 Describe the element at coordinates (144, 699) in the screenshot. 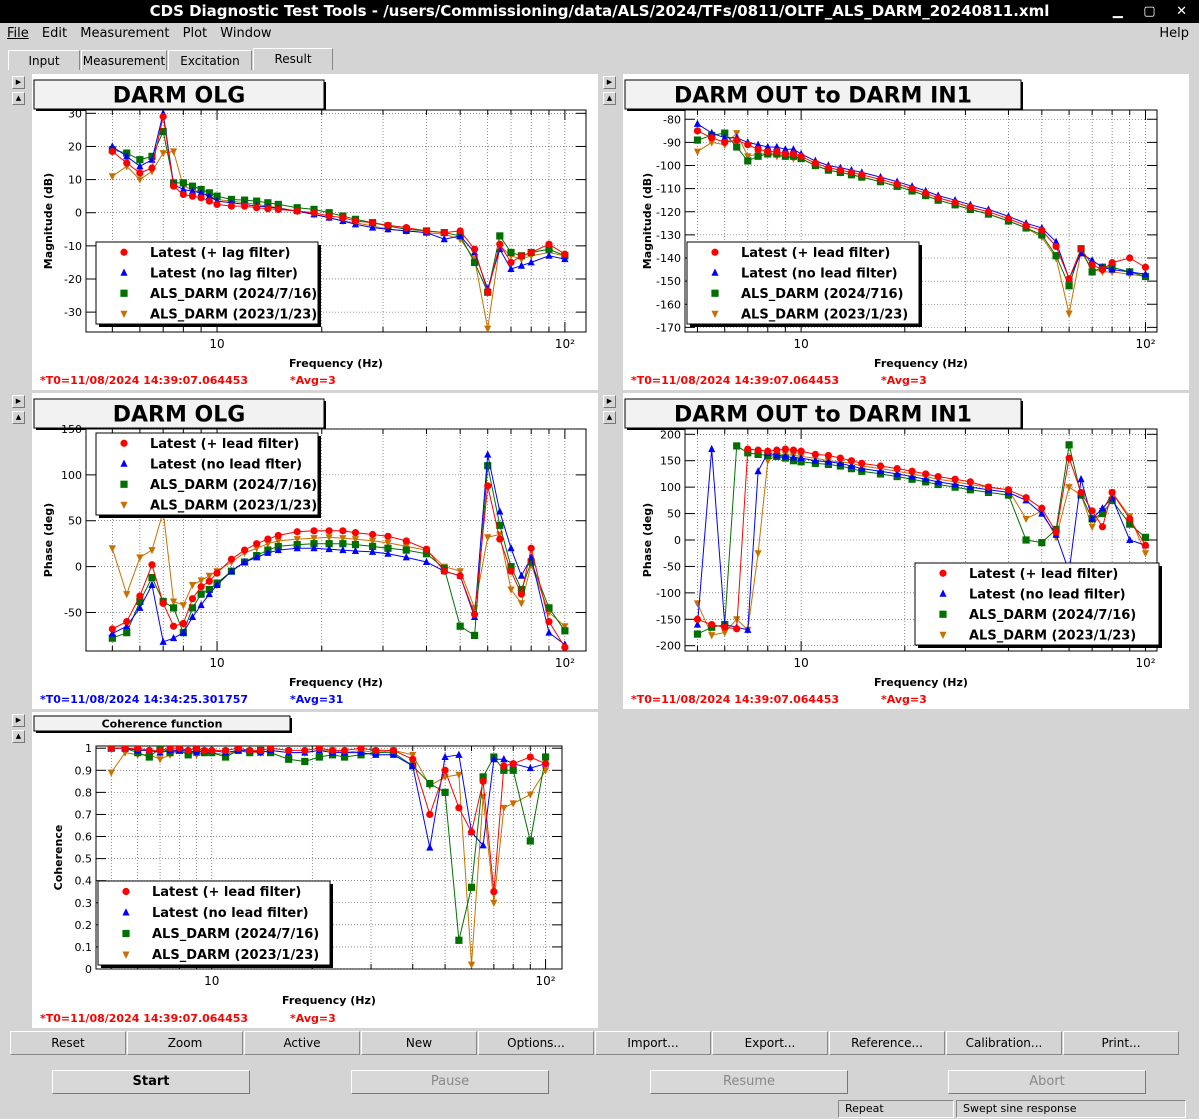

I see `footer-timestamp: *T0=11/08/2024 14:34:25.301757` at that location.